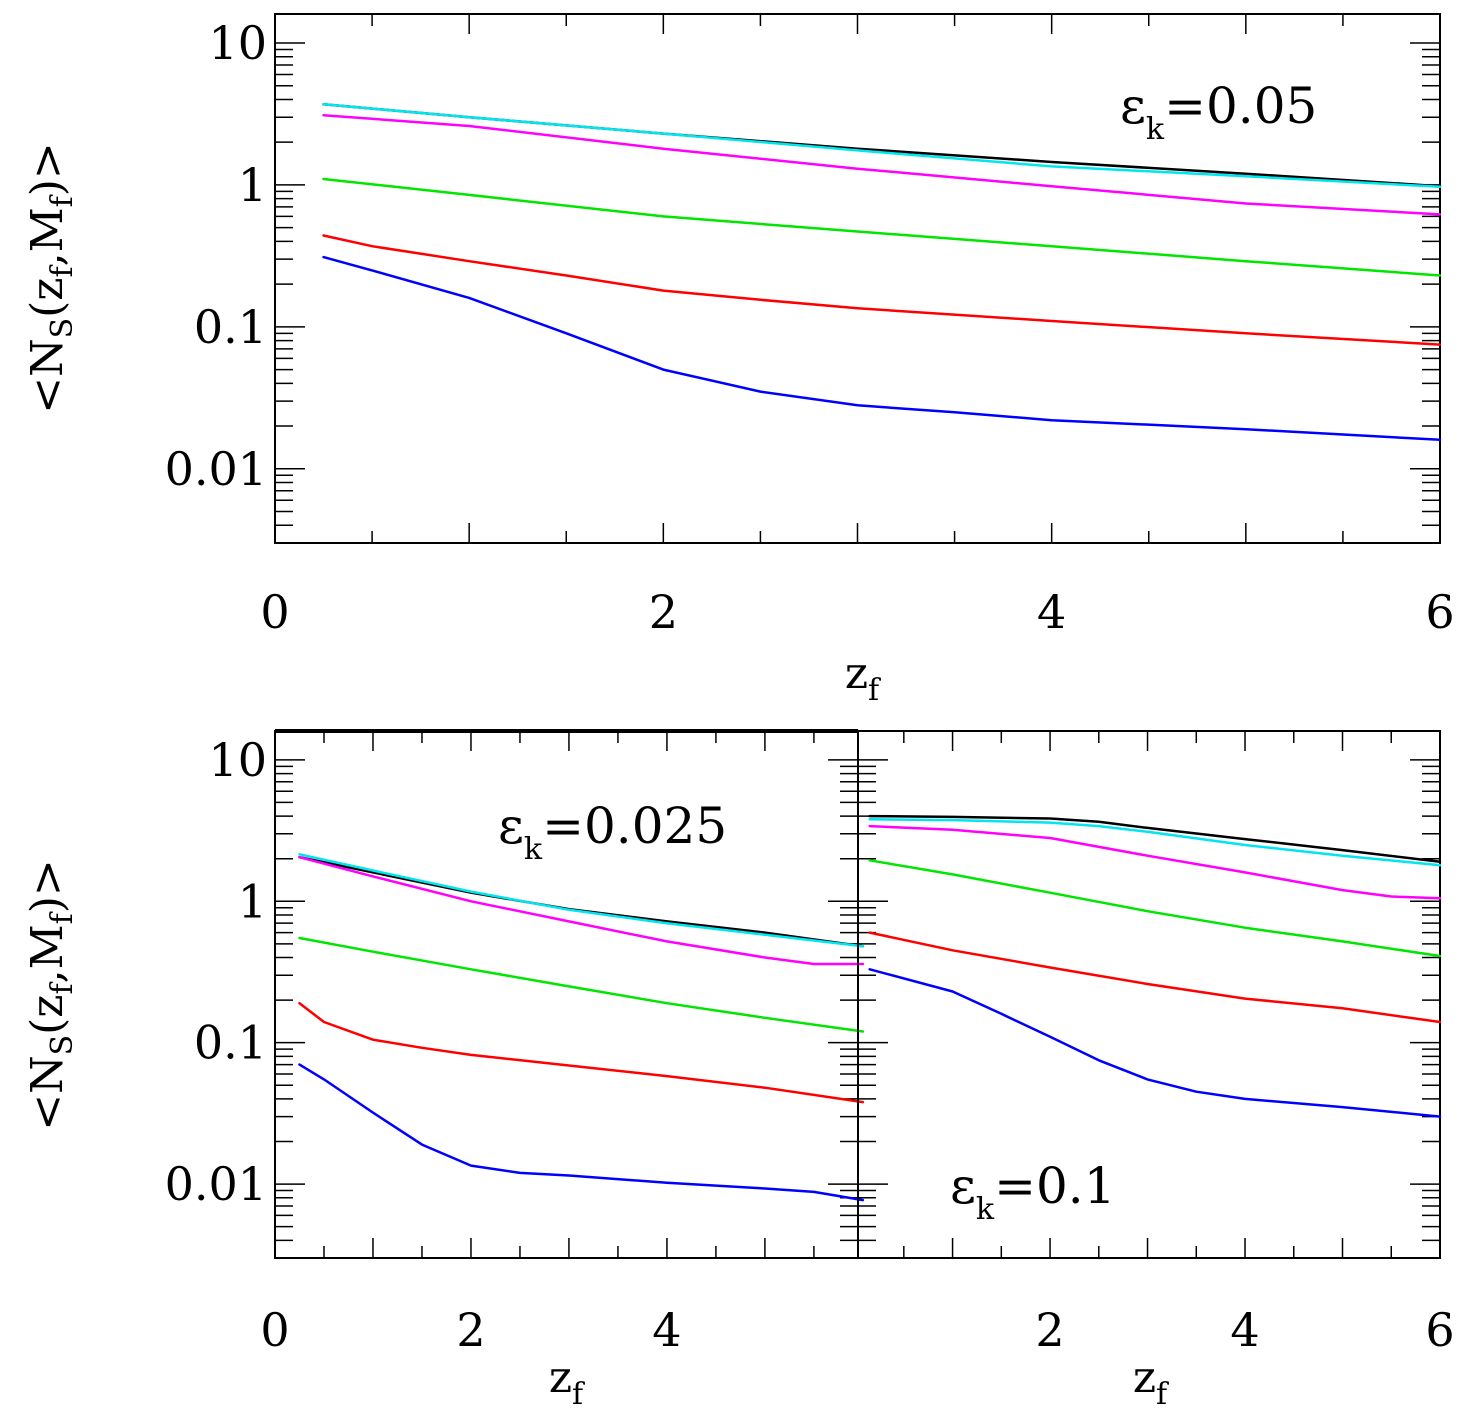  I want to click on panel-annotation: εk=0.025, so click(612, 832).